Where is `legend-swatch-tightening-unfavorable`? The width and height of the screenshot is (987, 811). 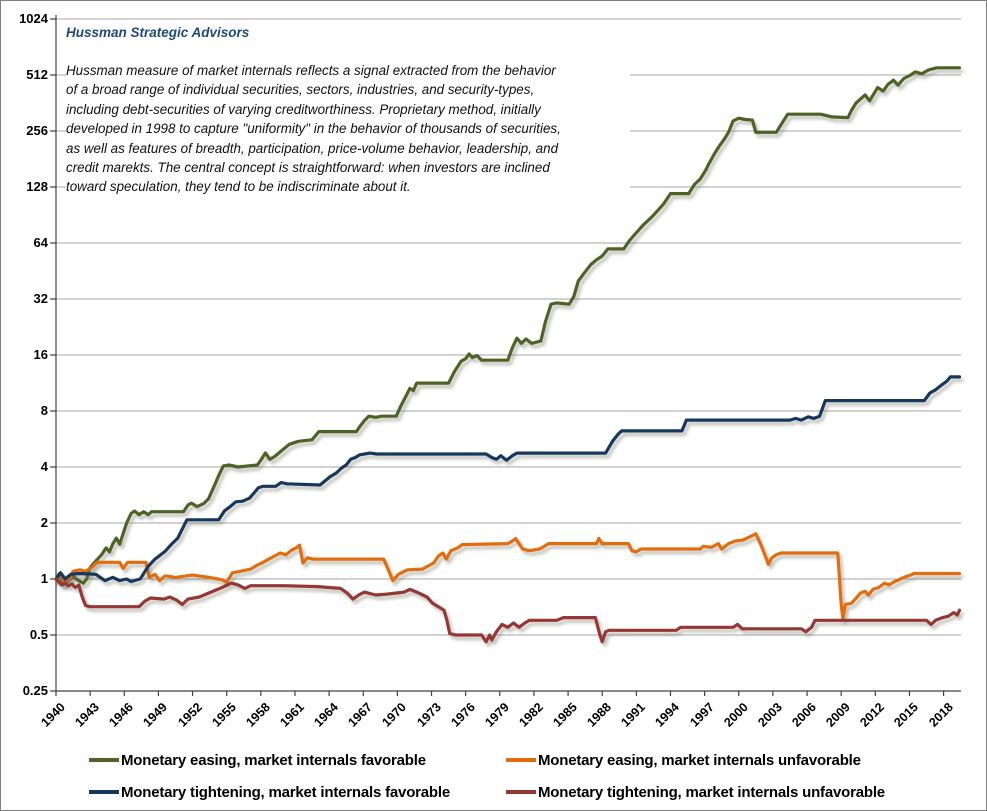 legend-swatch-tightening-unfavorable is located at coordinates (521, 792).